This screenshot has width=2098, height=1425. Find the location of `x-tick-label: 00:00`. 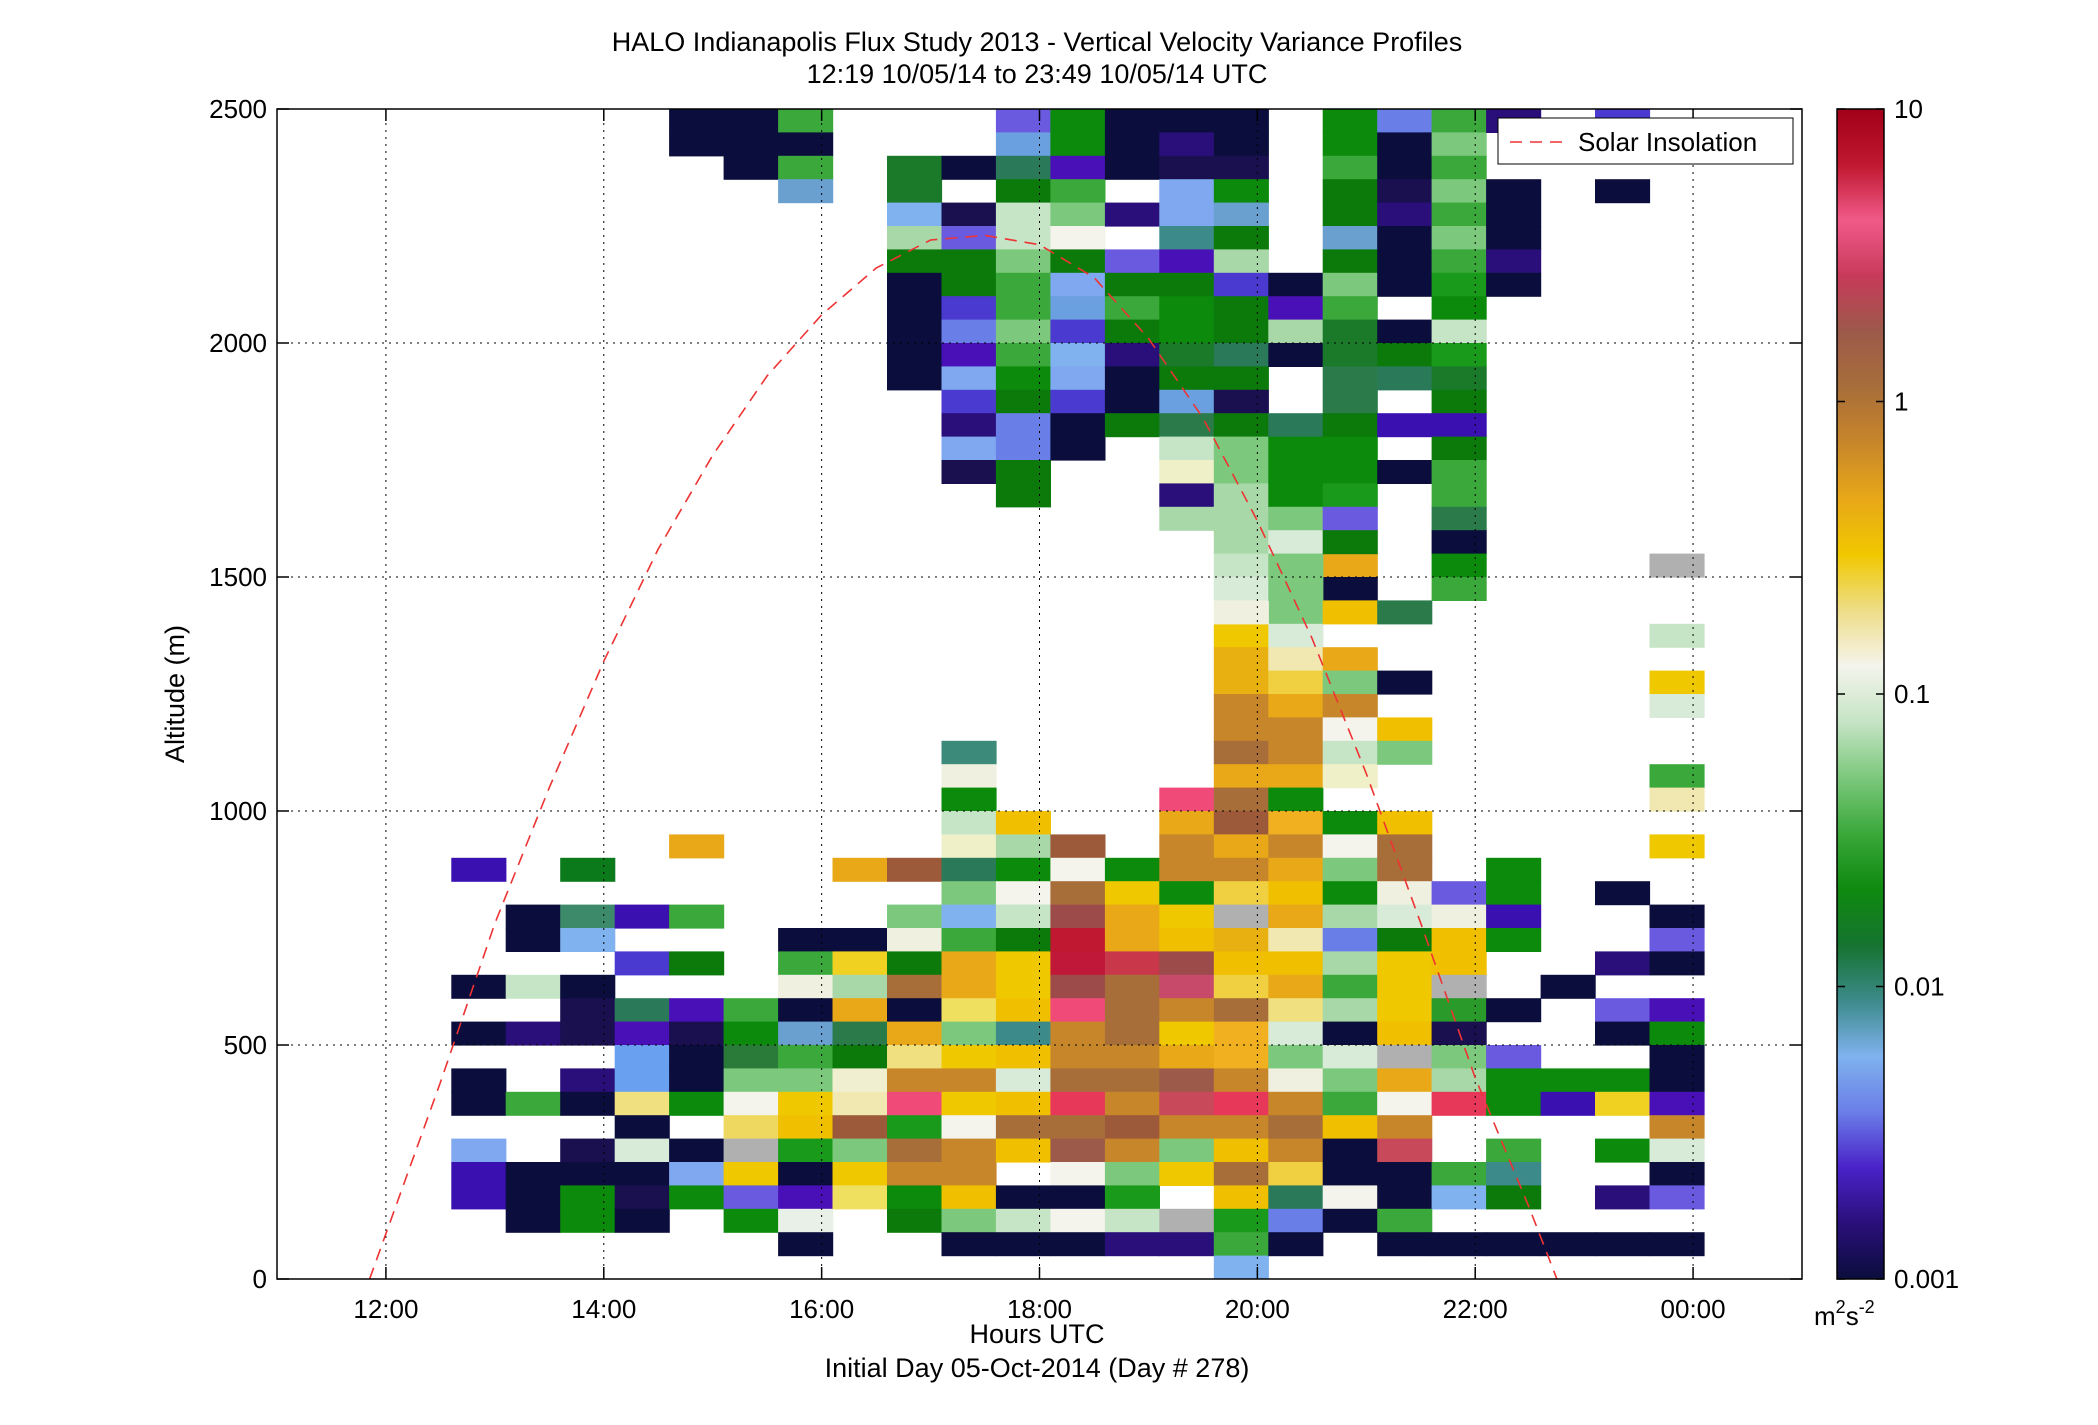

x-tick-label: 00:00 is located at coordinates (1693, 1309).